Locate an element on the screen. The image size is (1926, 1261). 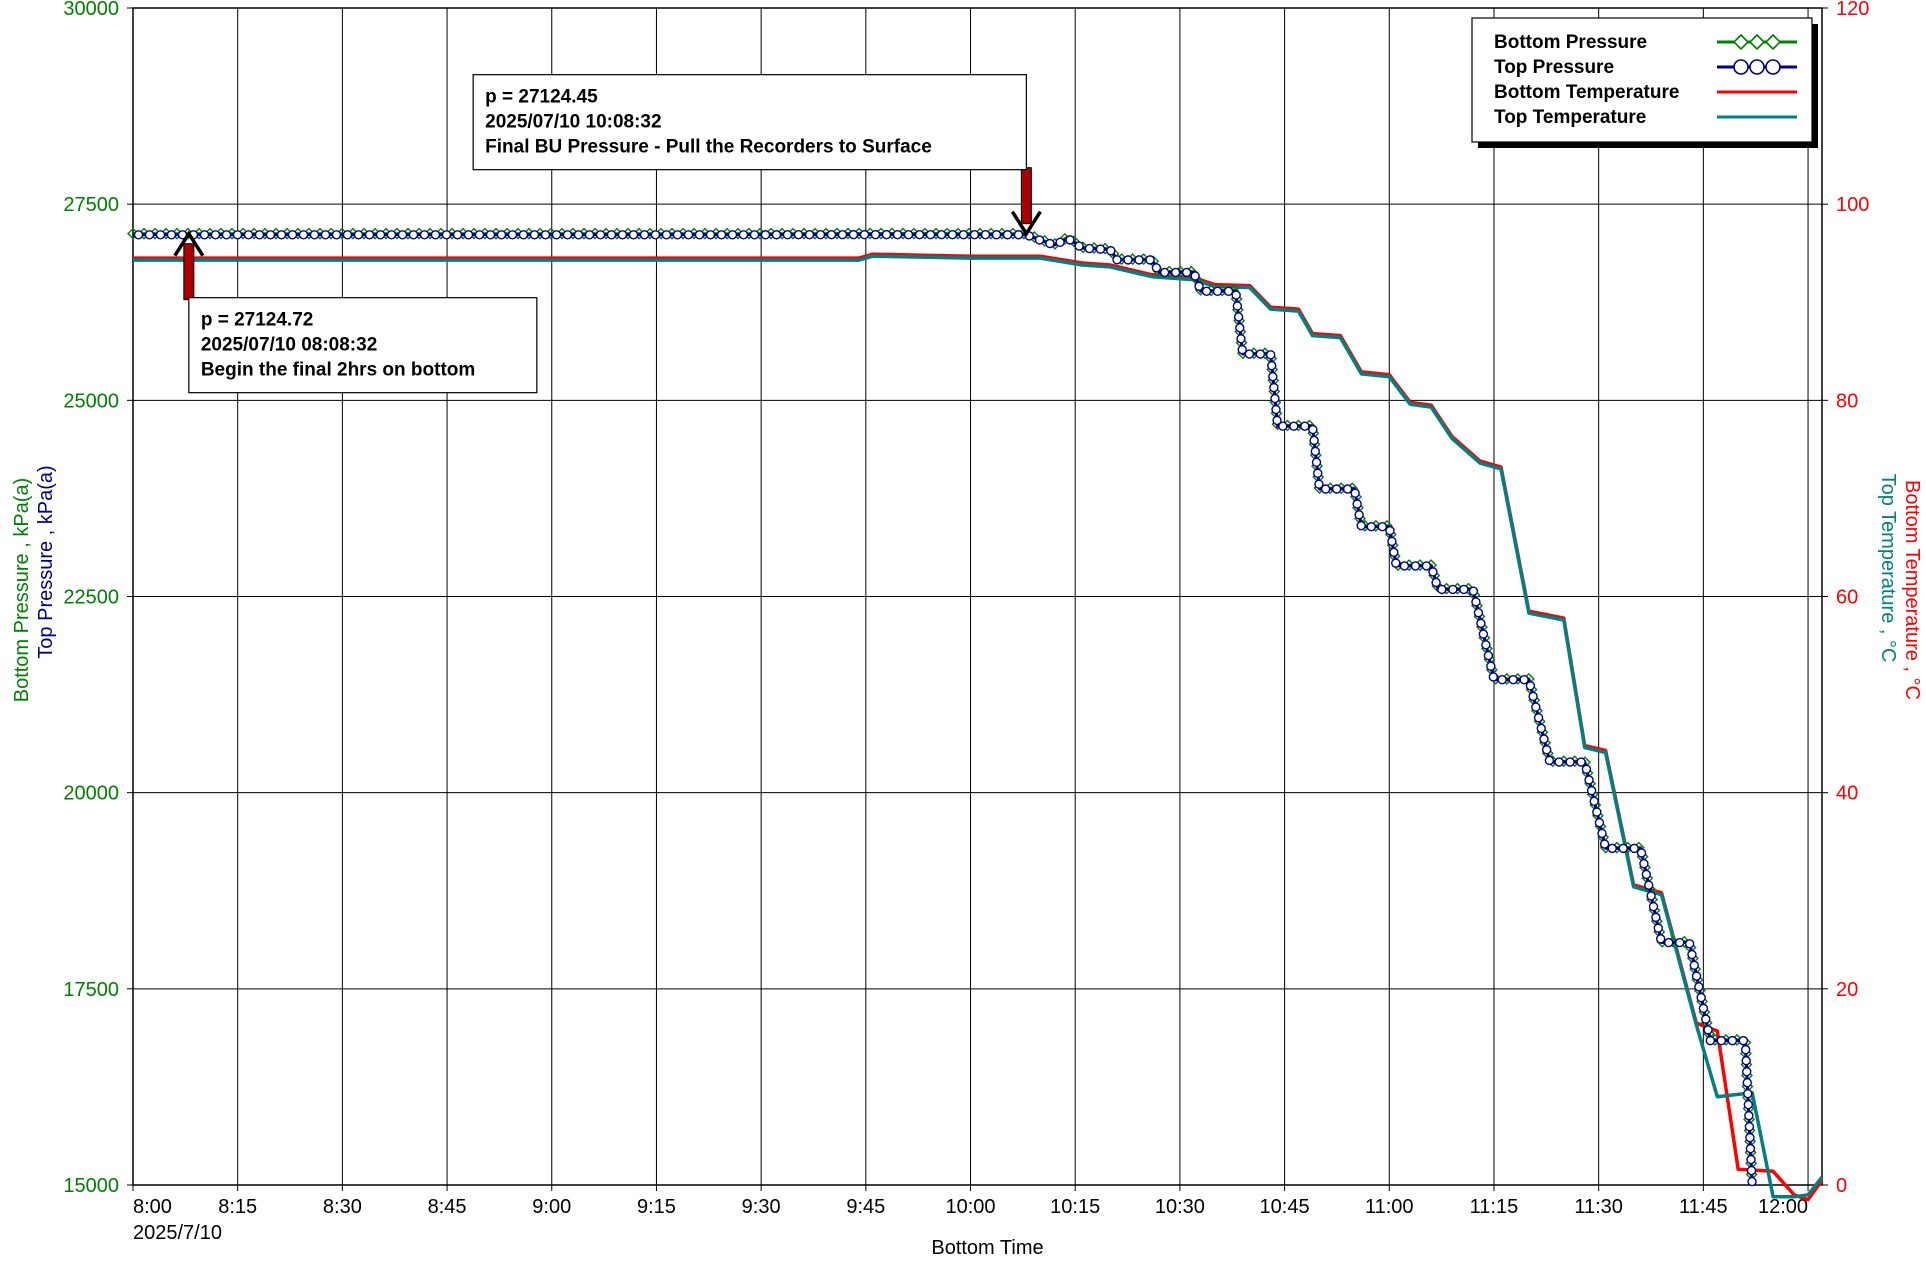
right-tick-label: 100 is located at coordinates (1852, 205).